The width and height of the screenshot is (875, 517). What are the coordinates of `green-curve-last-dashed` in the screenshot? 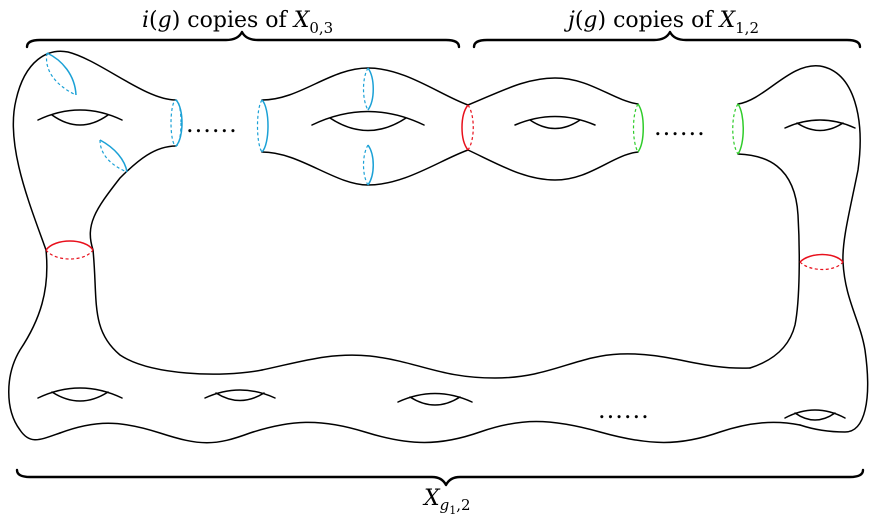 It's located at (735, 129).